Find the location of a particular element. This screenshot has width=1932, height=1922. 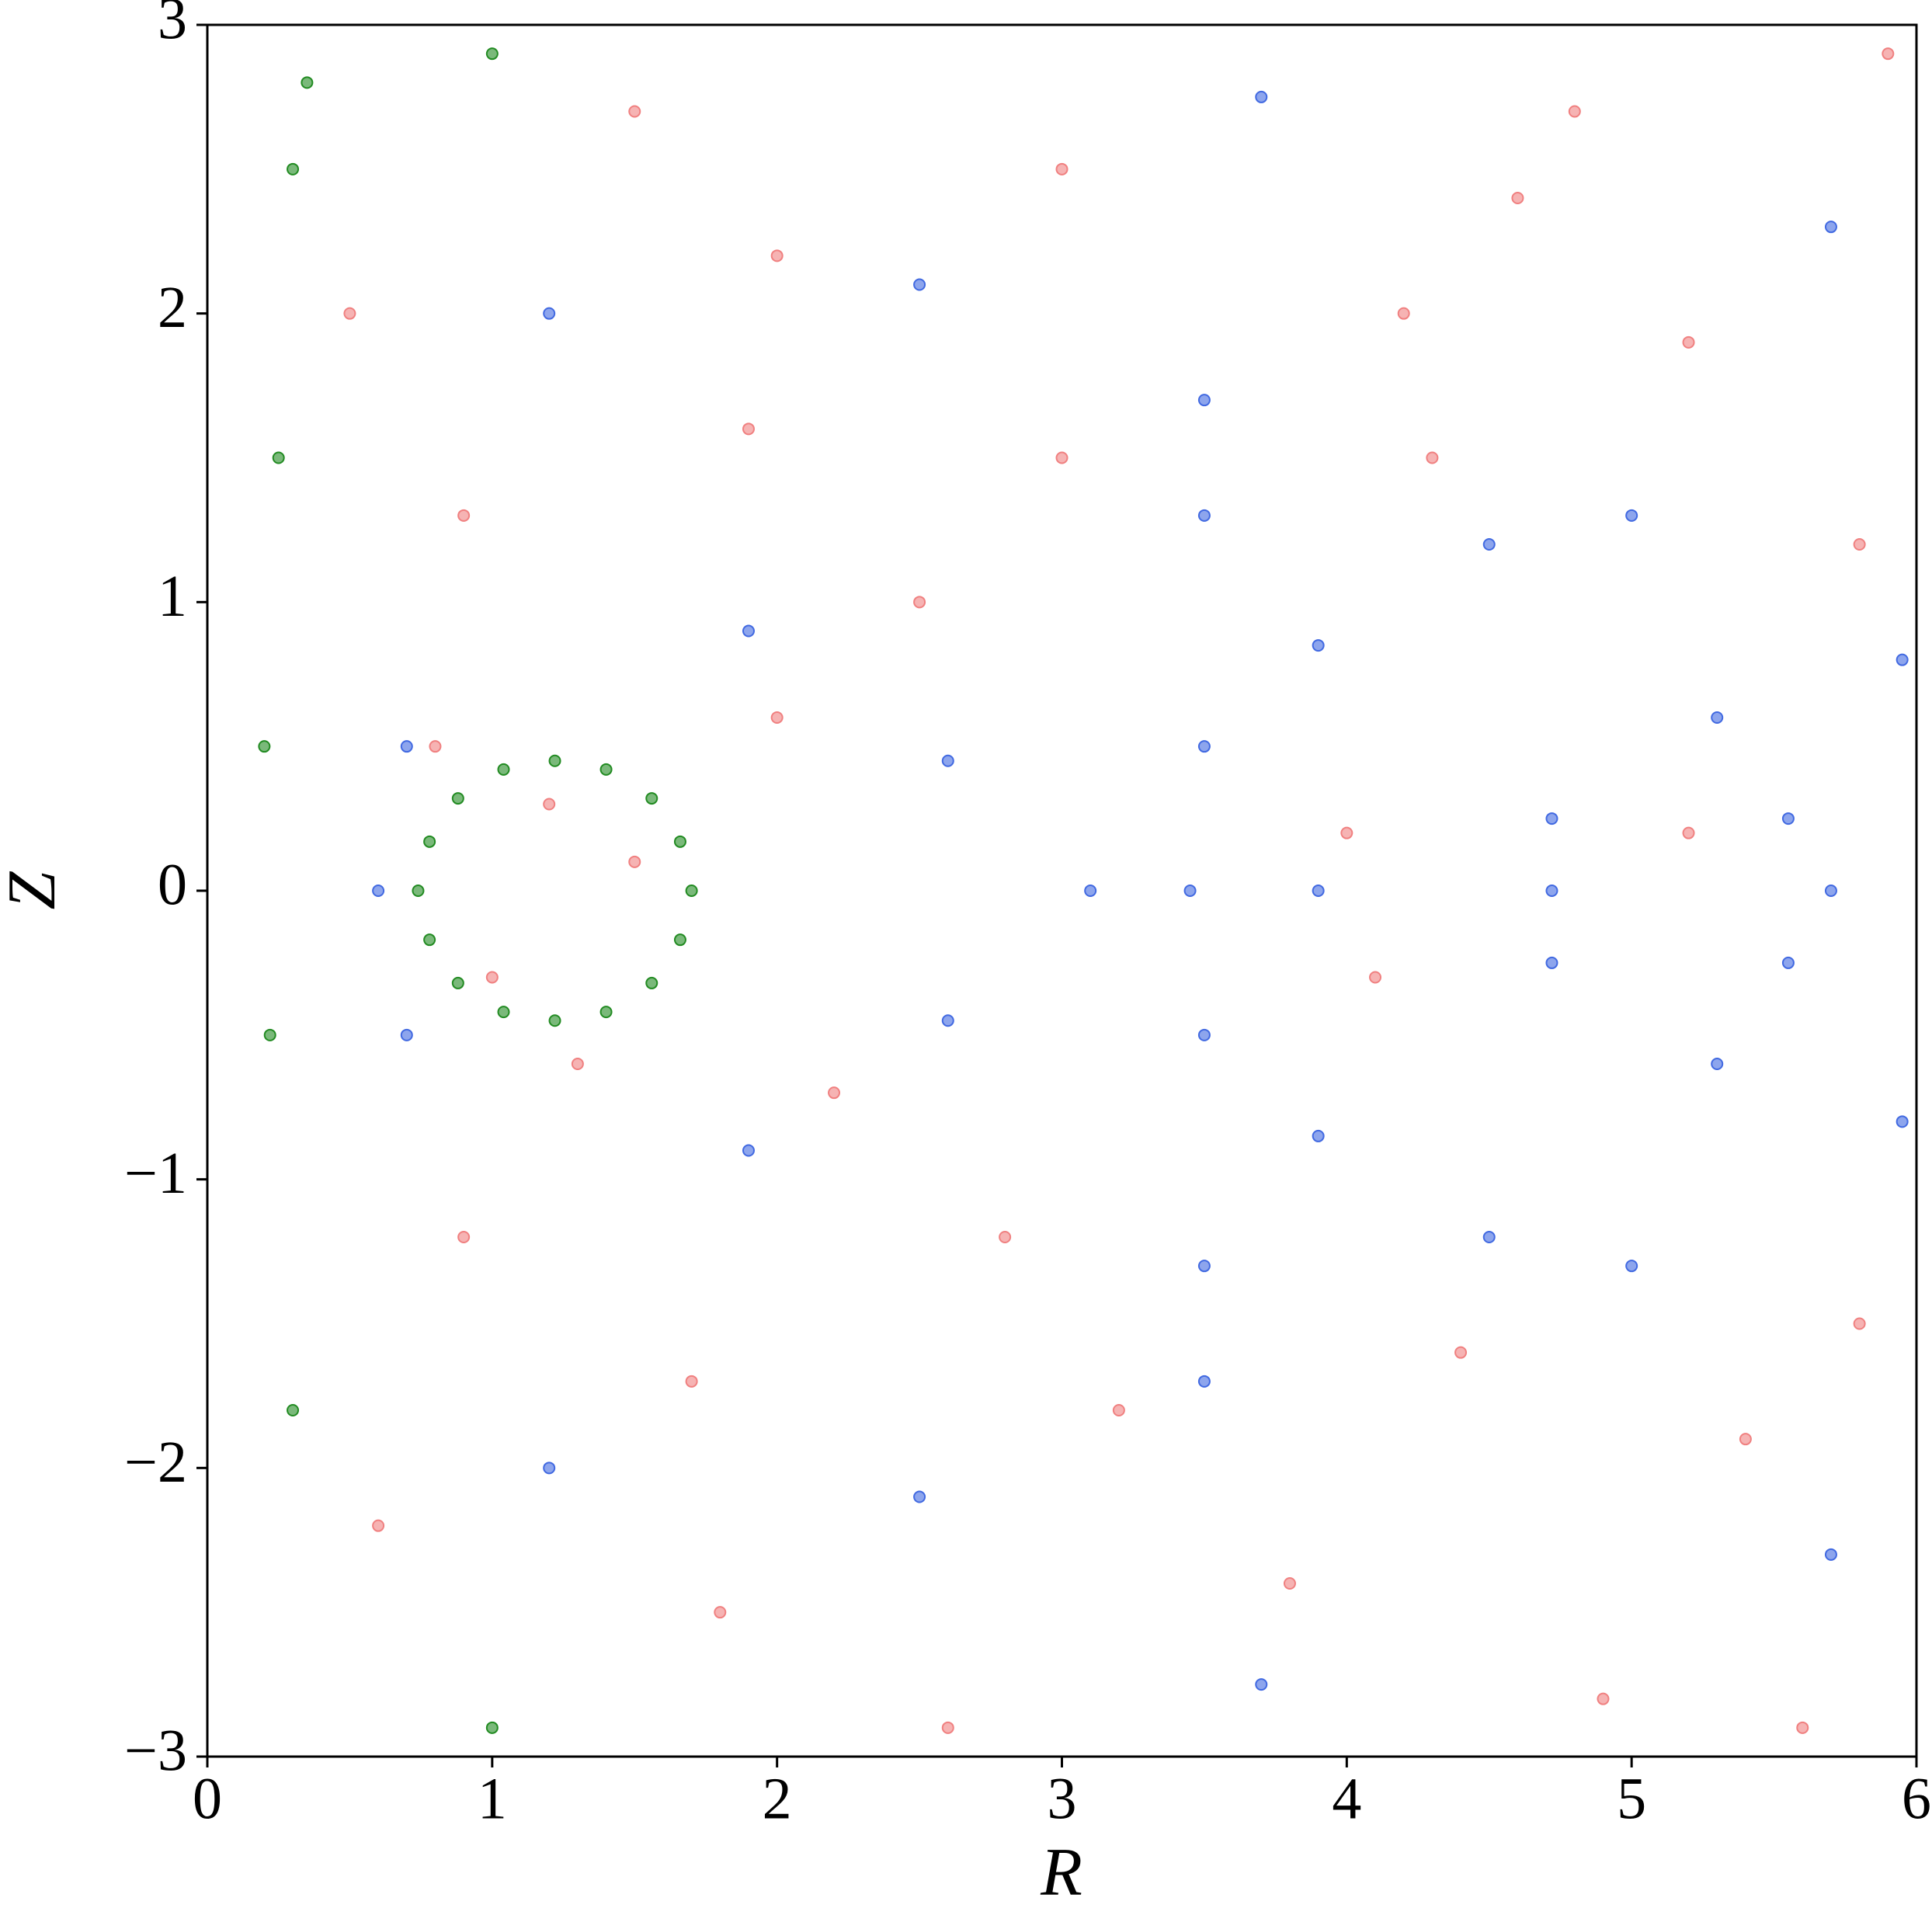

y-tick-label: 3 is located at coordinates (172, 25).